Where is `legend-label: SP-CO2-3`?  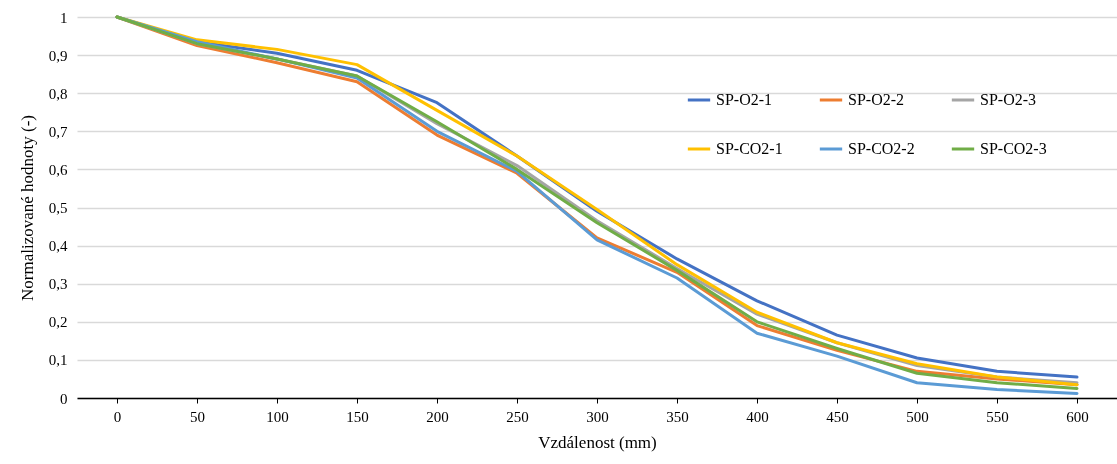
legend-label: SP-CO2-3 is located at coordinates (1013, 148).